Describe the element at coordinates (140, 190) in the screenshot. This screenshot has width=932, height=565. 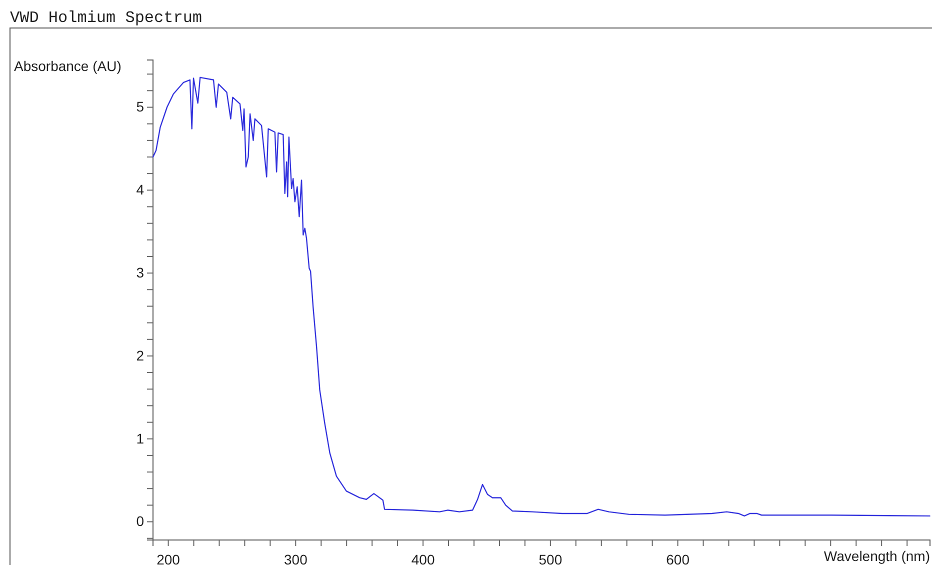
I see `y-tick-label: 4` at that location.